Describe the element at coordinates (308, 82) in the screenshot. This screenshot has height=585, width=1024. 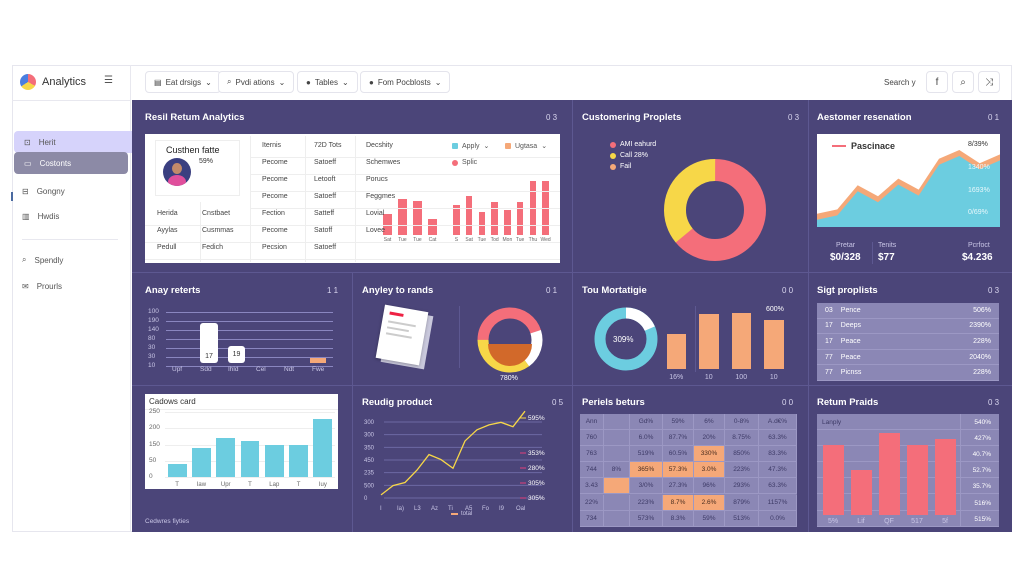
I see `circle-icon: ●` at that location.